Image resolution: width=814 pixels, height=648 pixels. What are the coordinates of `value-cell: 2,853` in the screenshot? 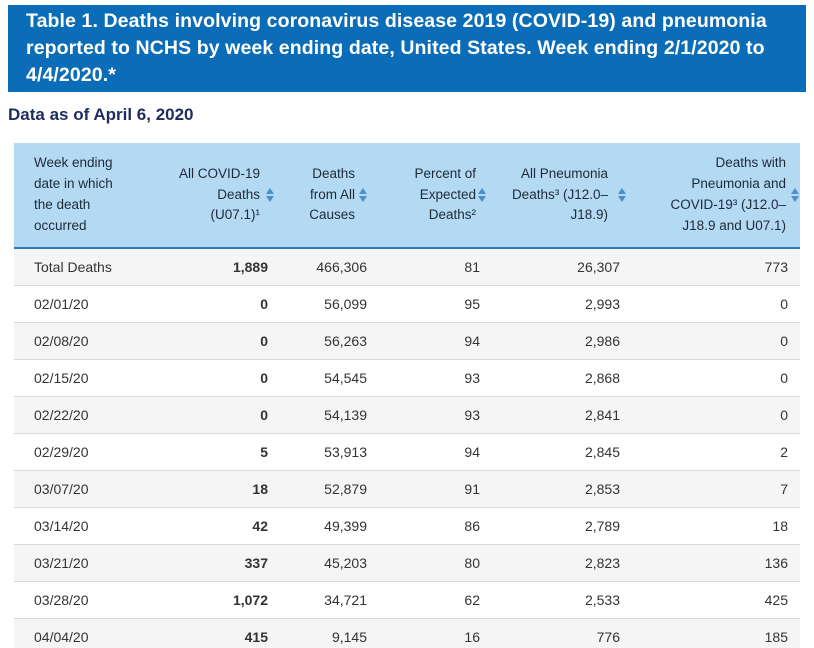 It's located at (562, 489).